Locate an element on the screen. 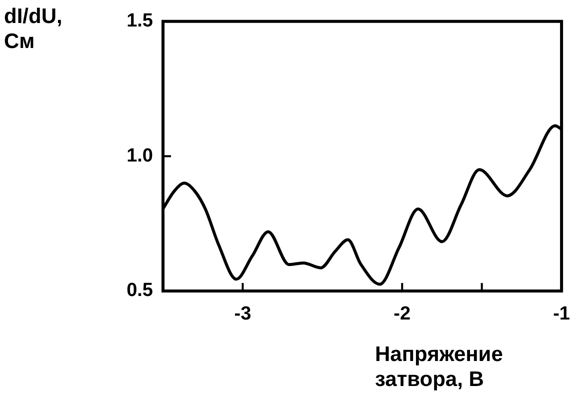 The image size is (582, 419). y-tick-label: 1.0 is located at coordinates (139, 155).